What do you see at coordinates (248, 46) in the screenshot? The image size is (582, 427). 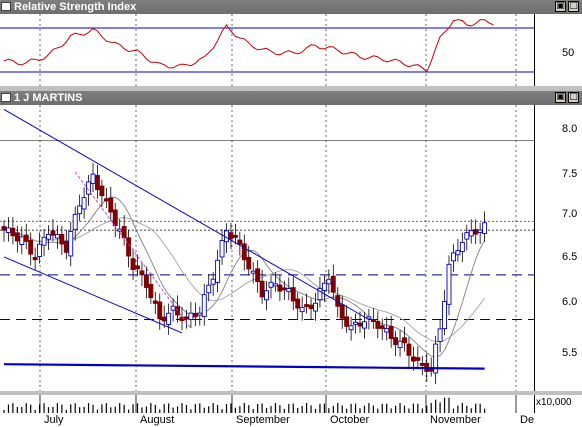 I see `rsi-line` at bounding box center [248, 46].